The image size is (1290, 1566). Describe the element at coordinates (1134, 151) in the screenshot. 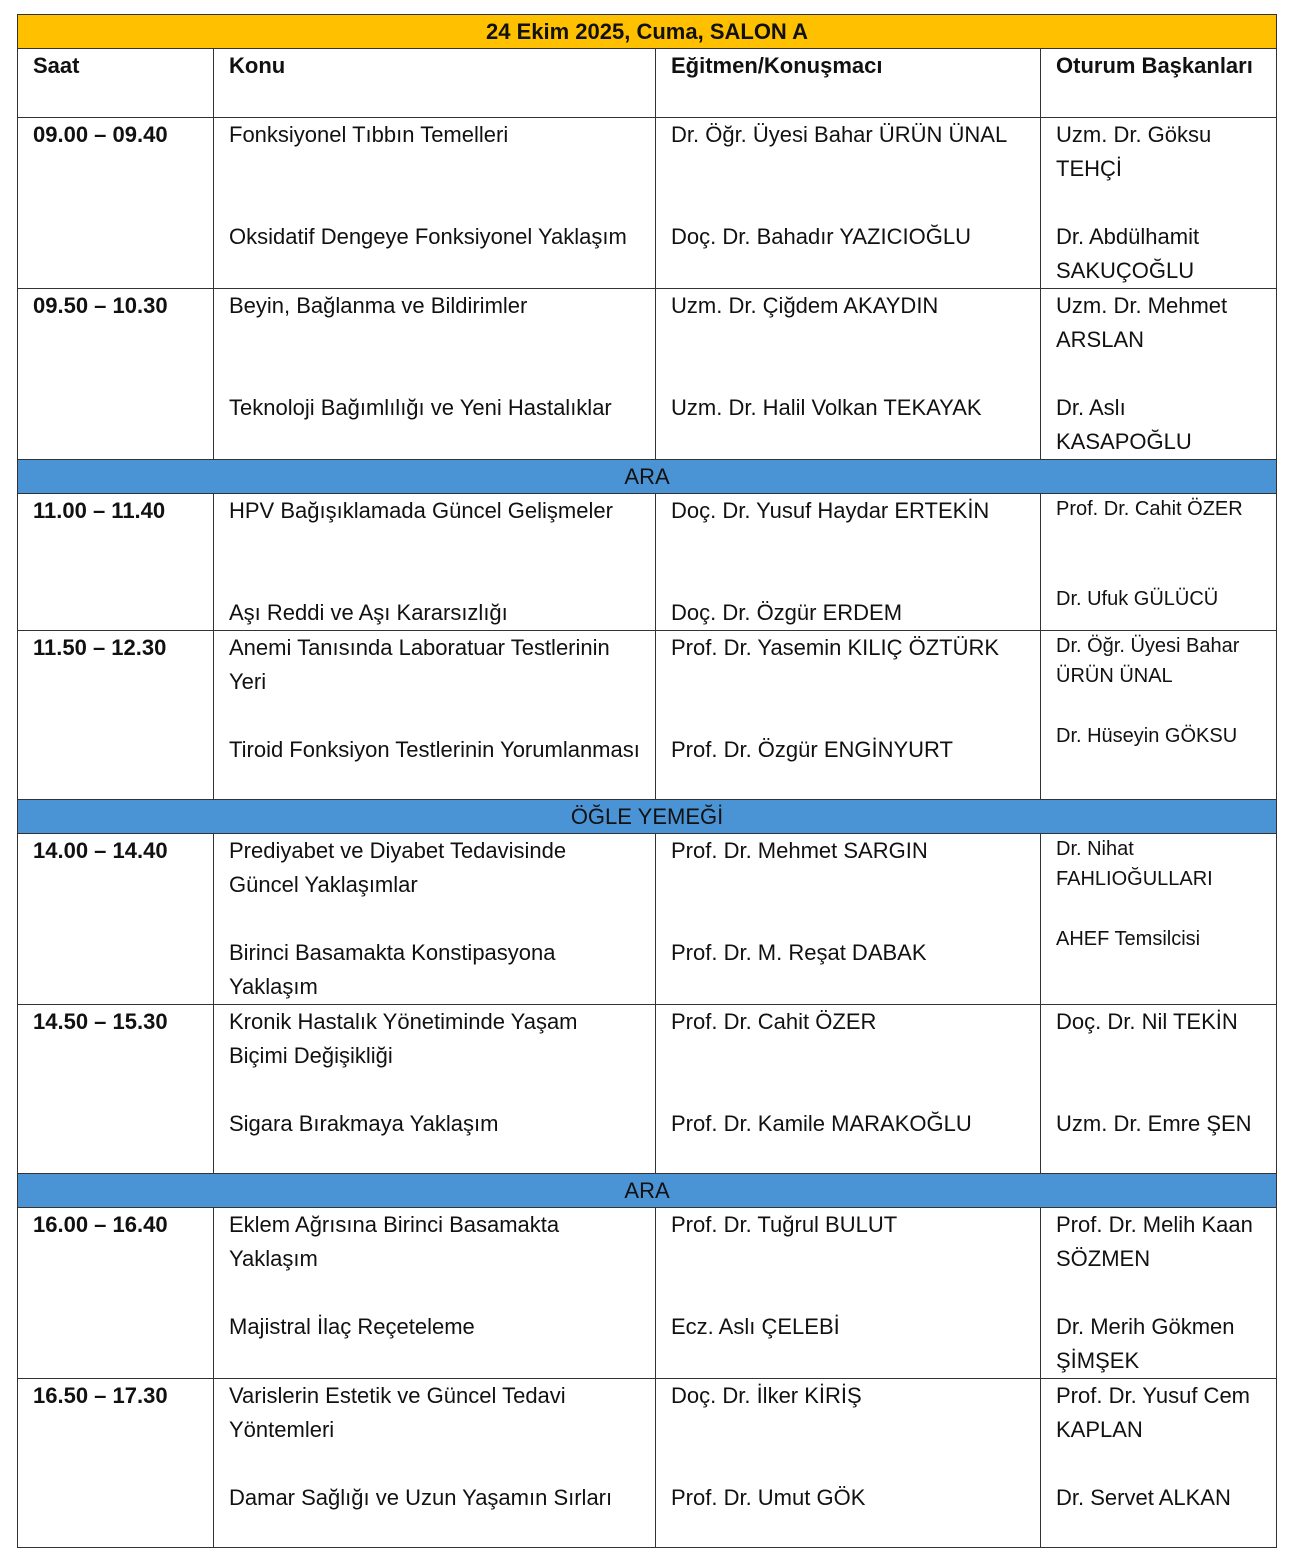

I see `chair-name: Uzm. Dr. Göksu TEHÇİ` at that location.